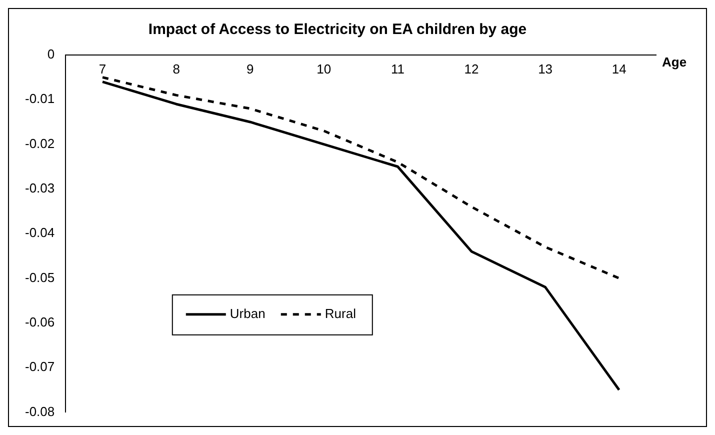 This screenshot has width=715, height=435. I want to click on legend-label: Rural, so click(340, 313).